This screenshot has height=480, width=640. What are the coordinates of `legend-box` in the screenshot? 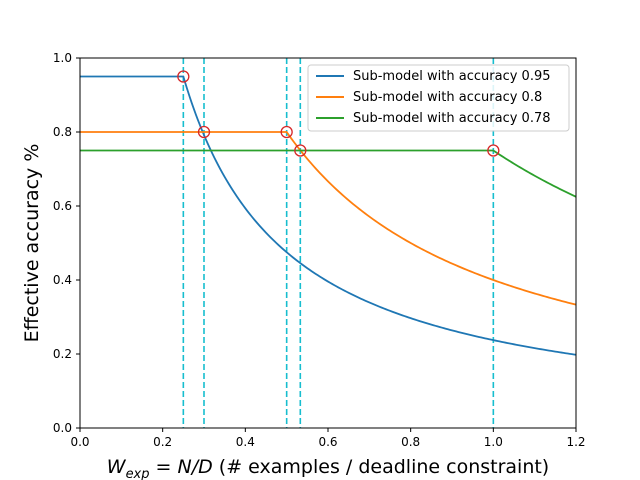 It's located at (438, 98).